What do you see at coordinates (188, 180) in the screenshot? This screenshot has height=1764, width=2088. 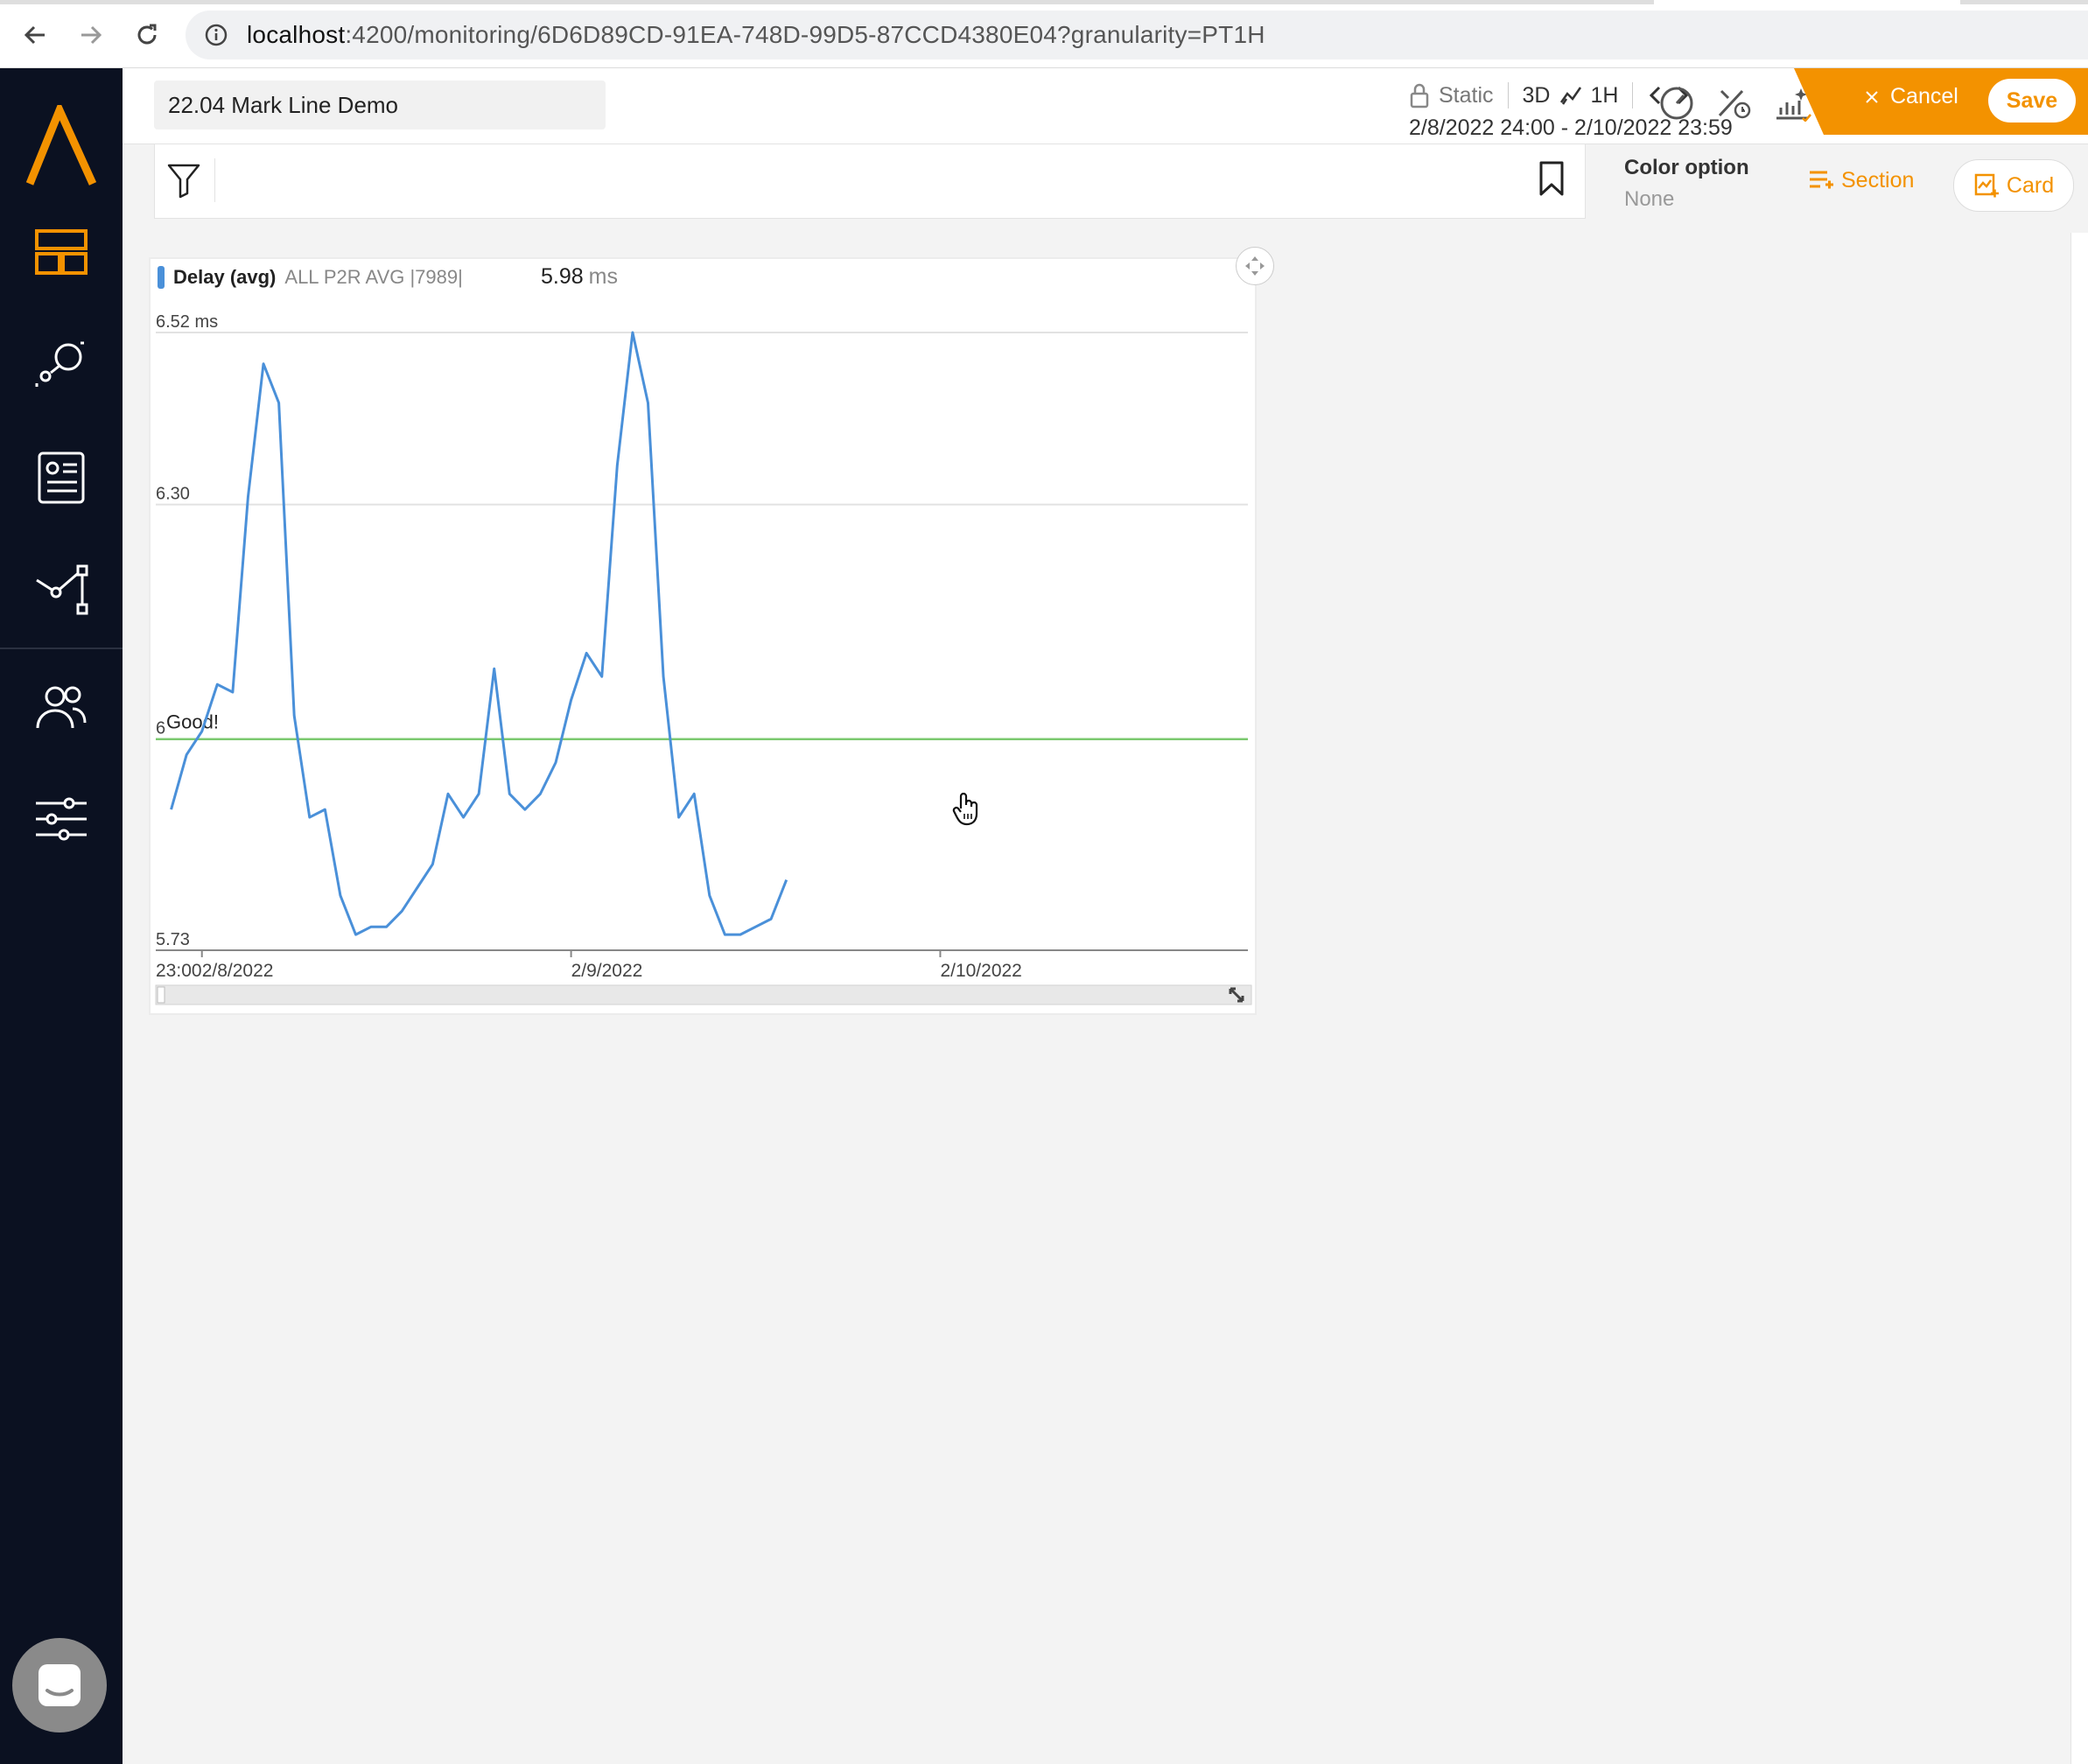 I see `filter-icon` at bounding box center [188, 180].